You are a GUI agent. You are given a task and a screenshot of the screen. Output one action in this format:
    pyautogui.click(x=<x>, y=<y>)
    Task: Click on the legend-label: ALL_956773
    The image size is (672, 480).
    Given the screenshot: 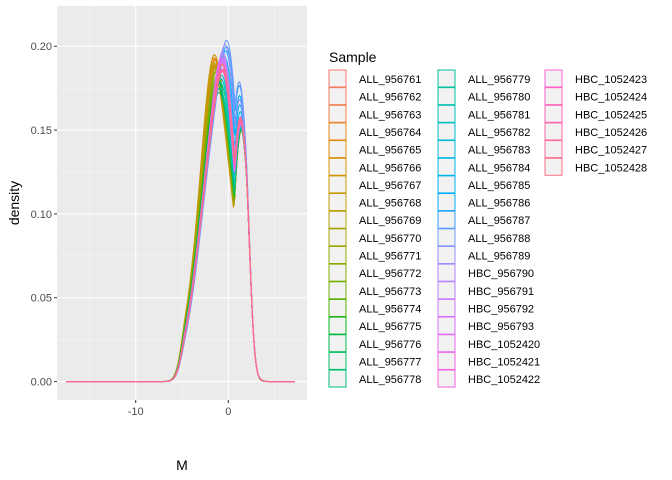 What is the action you would take?
    pyautogui.click(x=390, y=292)
    